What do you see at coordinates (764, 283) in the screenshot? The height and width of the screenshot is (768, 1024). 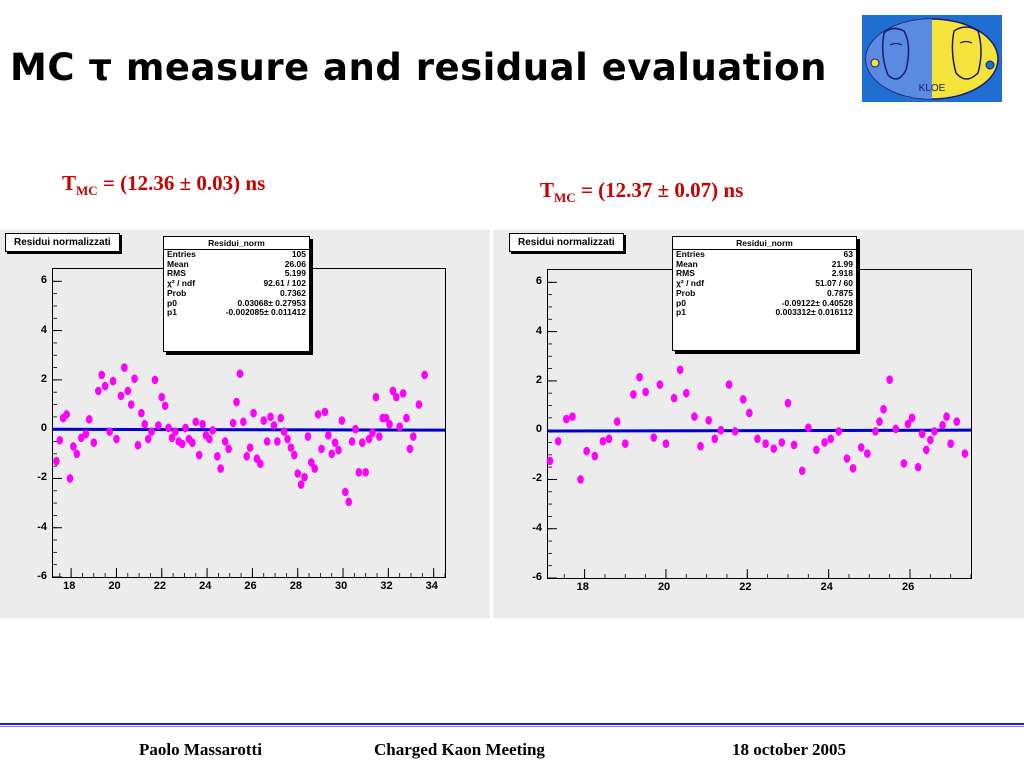 I see `stats-row: χ² / ndf 51.07 / 60` at bounding box center [764, 283].